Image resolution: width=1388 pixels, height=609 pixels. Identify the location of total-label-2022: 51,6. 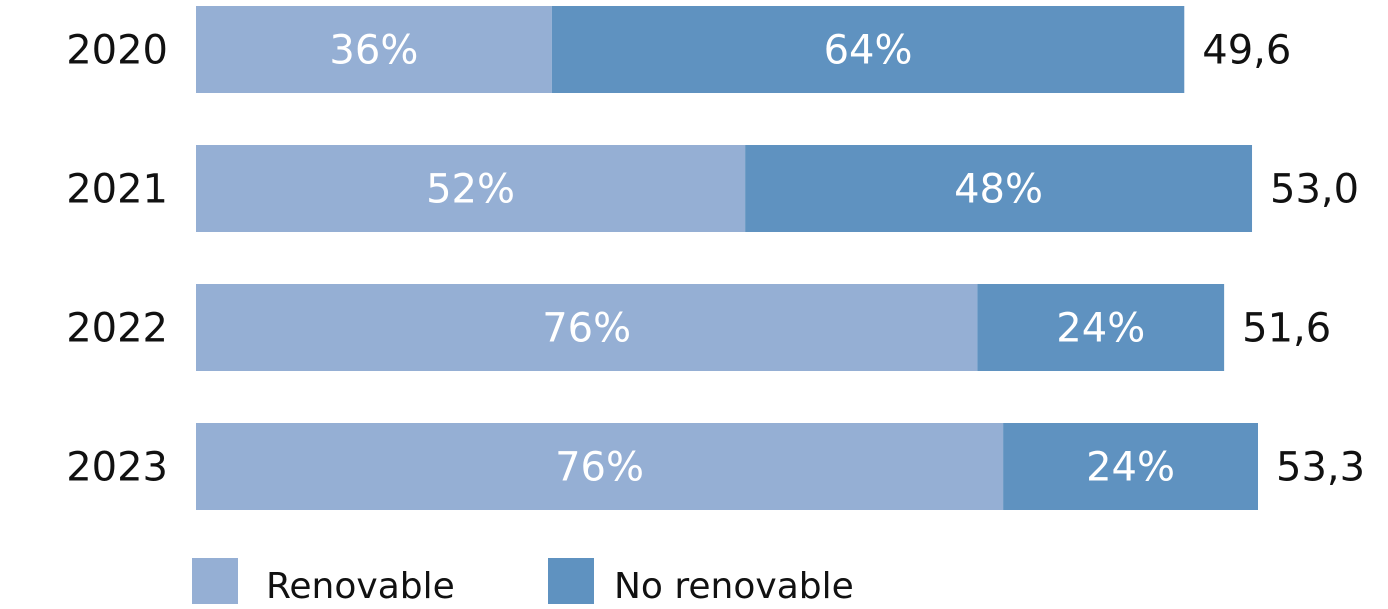
(1286, 329).